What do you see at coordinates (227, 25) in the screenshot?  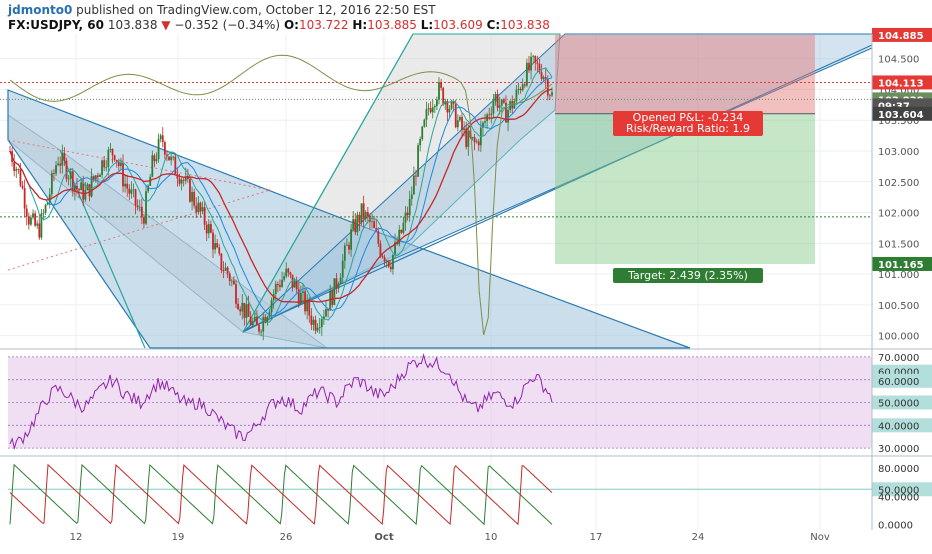 I see `price-change: −0.352 (−0.34%)` at bounding box center [227, 25].